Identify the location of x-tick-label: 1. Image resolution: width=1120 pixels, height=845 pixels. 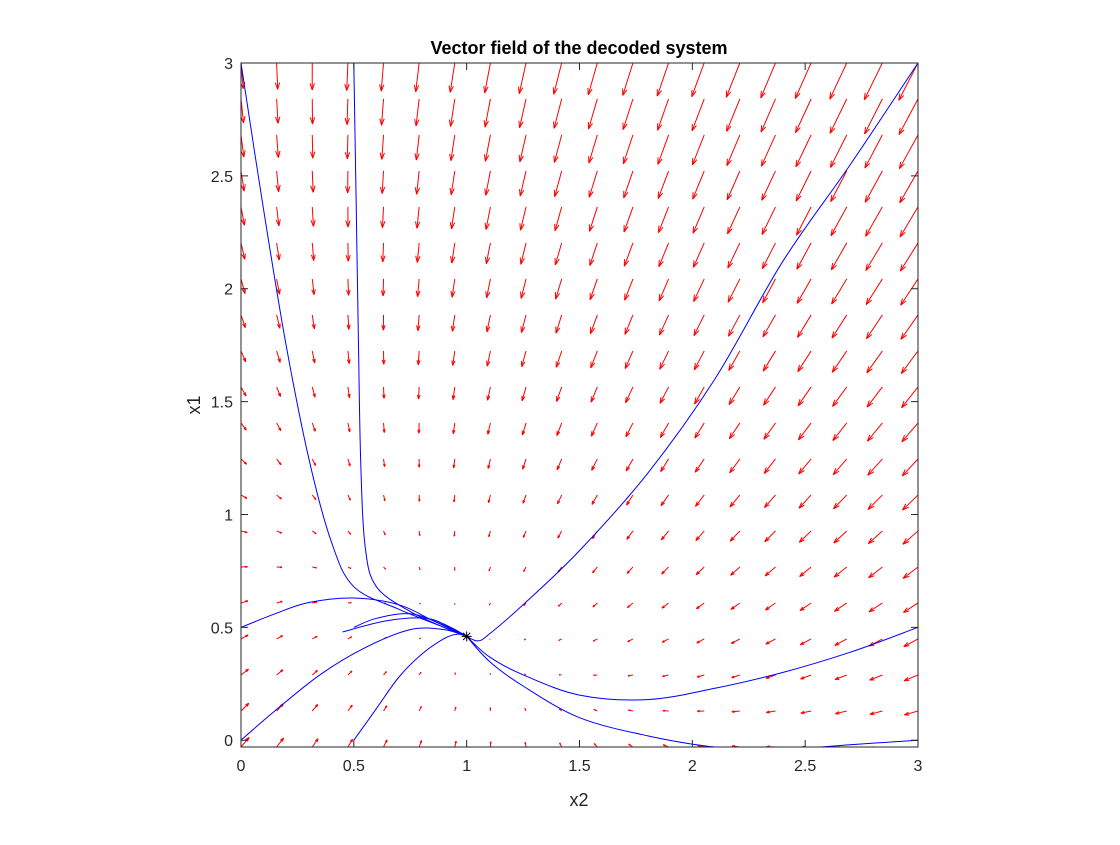
(466, 766).